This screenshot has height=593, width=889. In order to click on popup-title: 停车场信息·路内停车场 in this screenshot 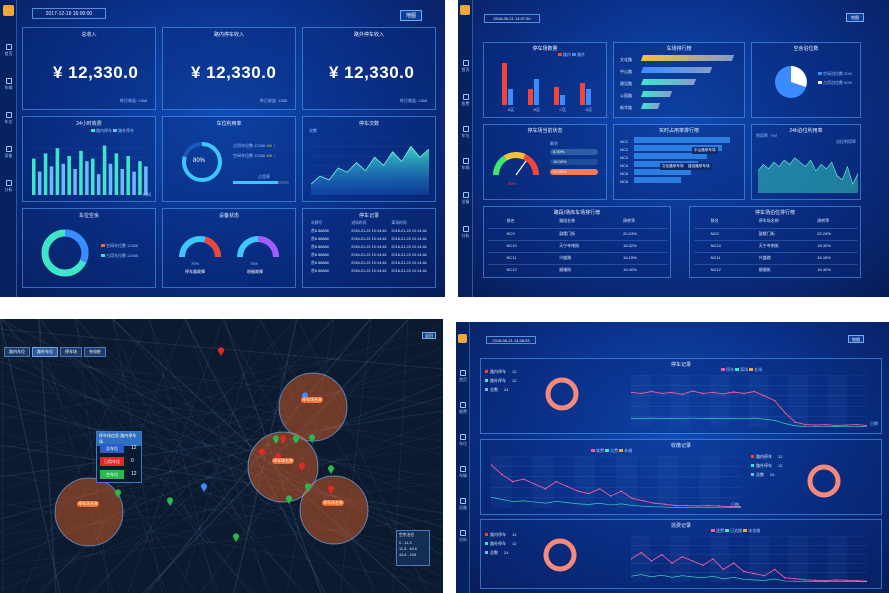, I will do `click(119, 439)`.